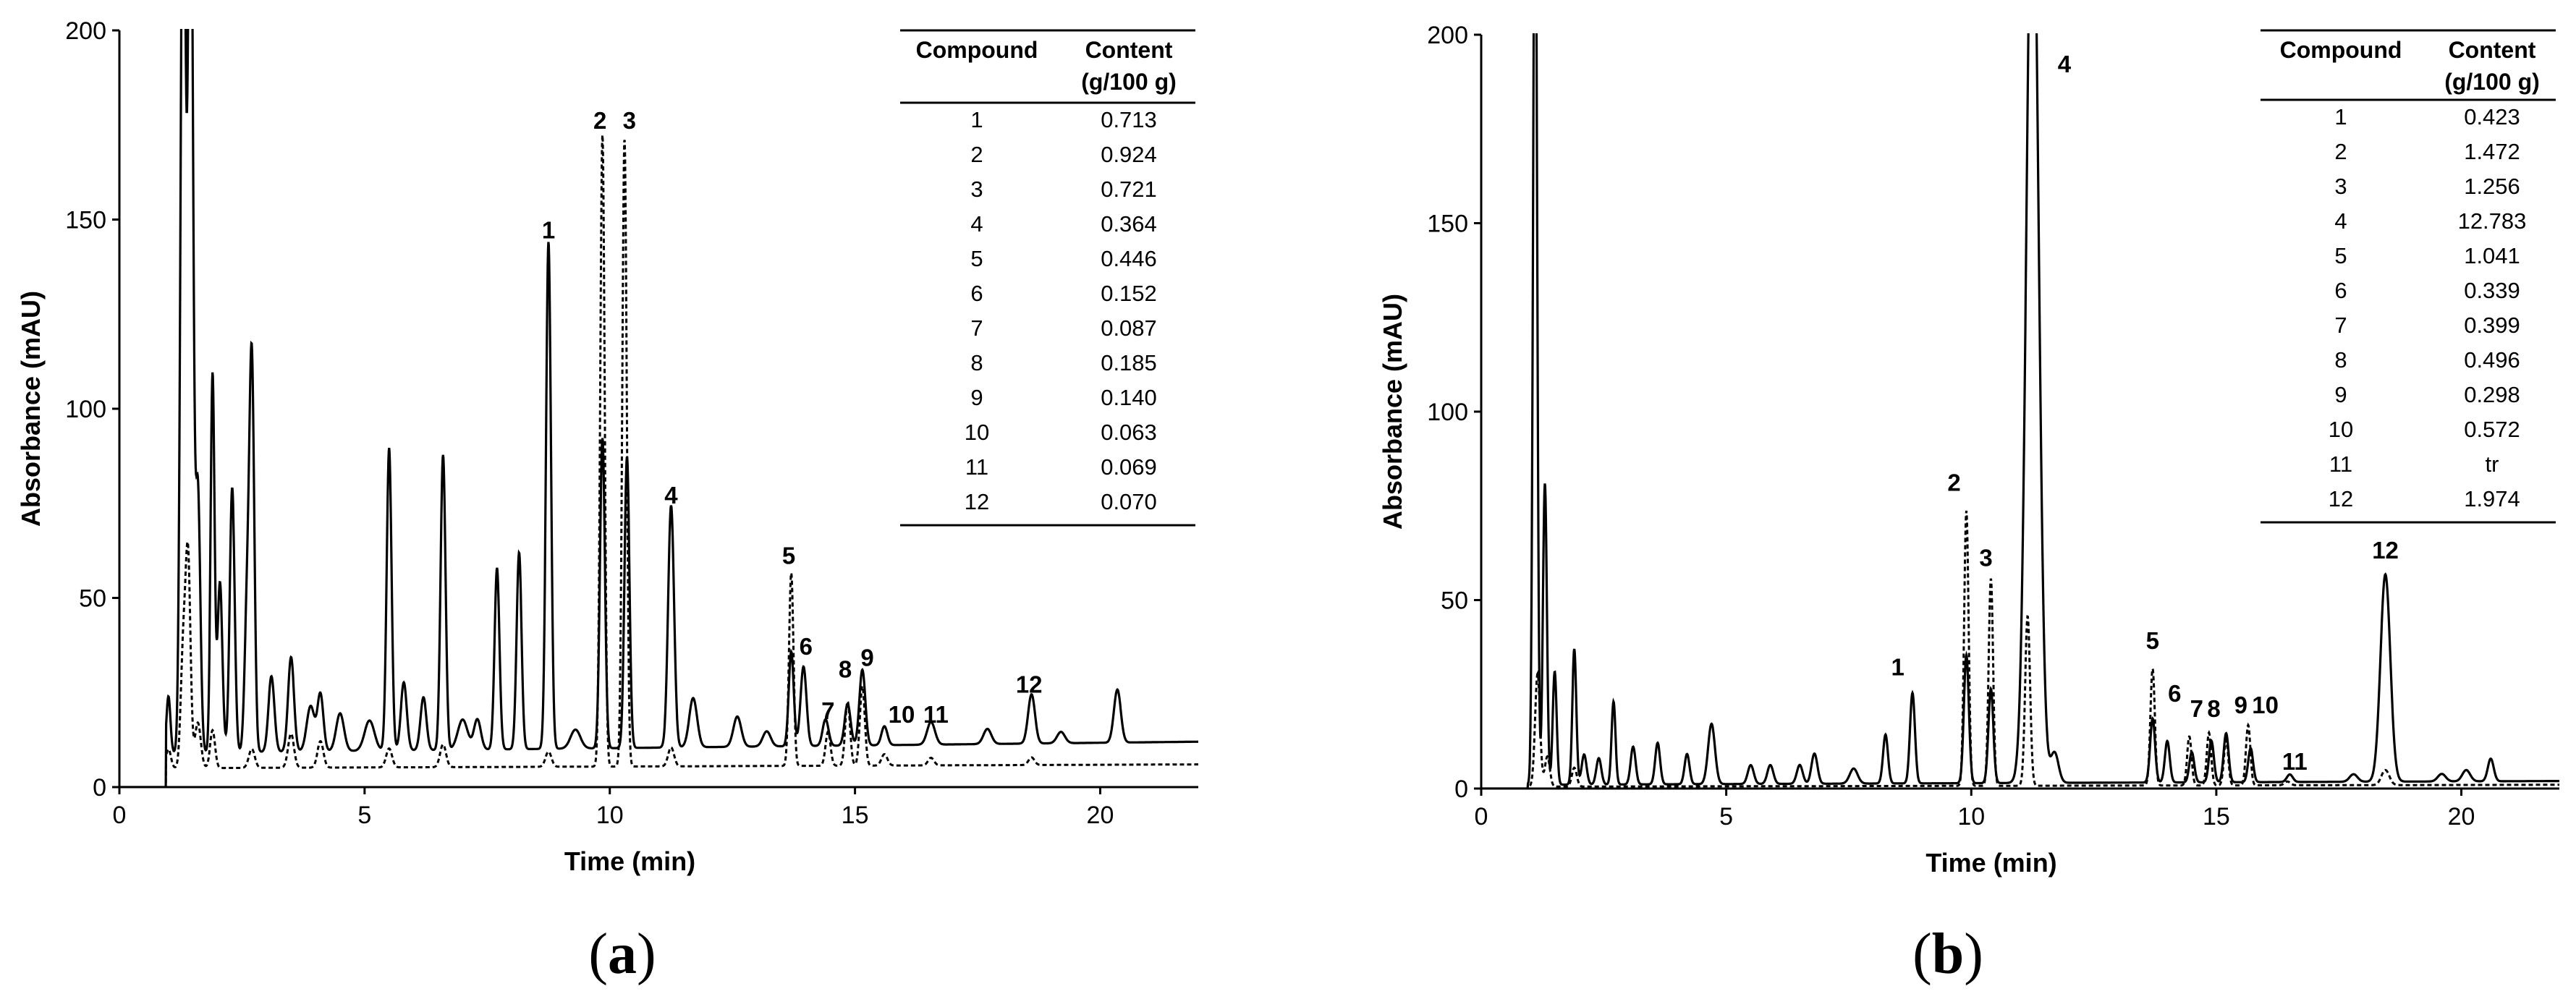 The height and width of the screenshot is (994, 2576). I want to click on table-cell-compound: 10, so click(977, 432).